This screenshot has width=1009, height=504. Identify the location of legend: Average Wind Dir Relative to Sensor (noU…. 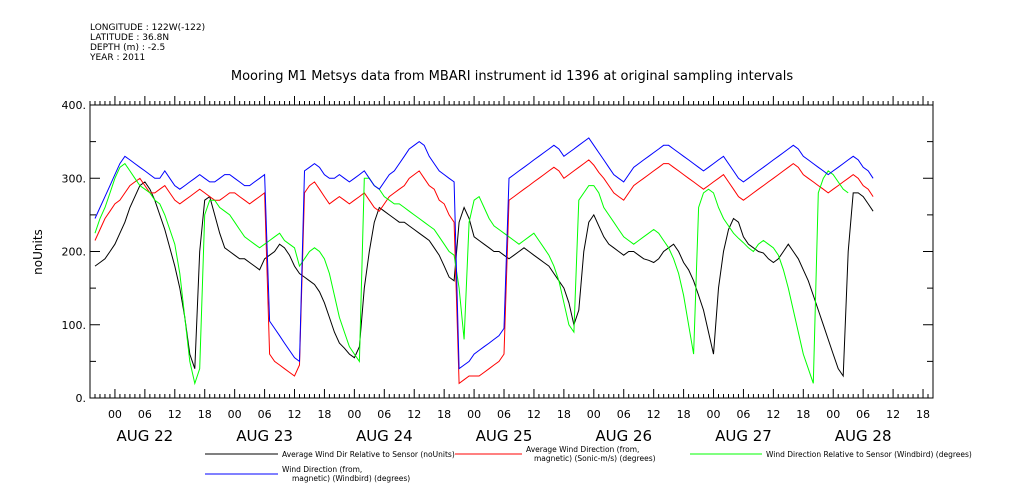
(588, 464).